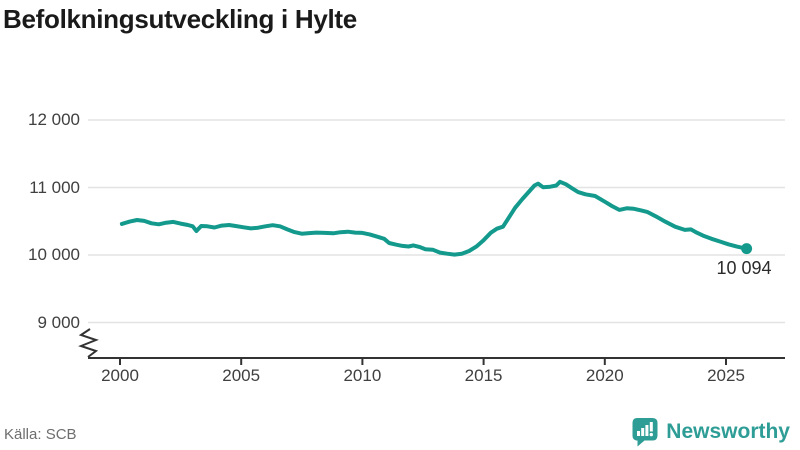  What do you see at coordinates (180, 19) in the screenshot?
I see `page-title: Befolkningsutveckling i Hylte` at bounding box center [180, 19].